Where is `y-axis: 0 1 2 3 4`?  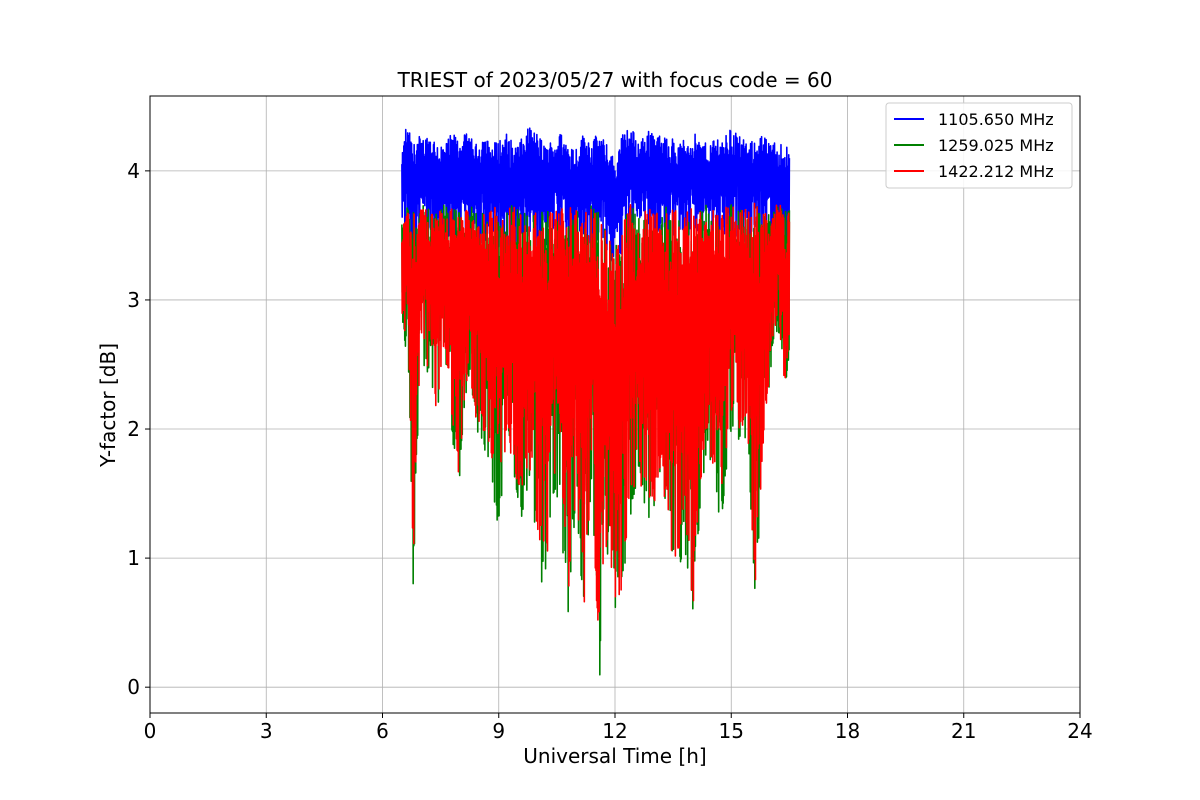
y-axis: 0 1 2 3 4 is located at coordinates (138, 429).